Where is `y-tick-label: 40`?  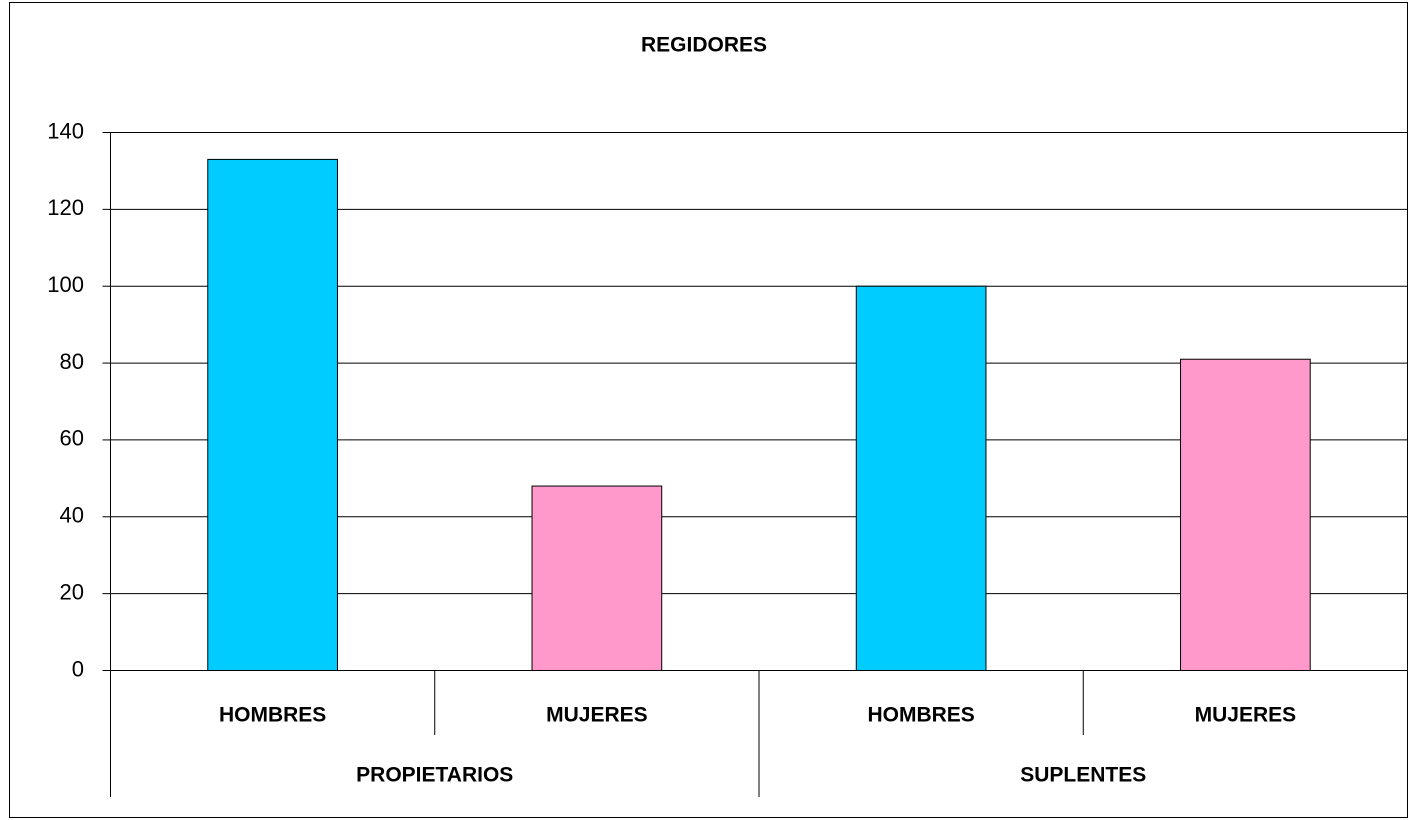 y-tick-label: 40 is located at coordinates (72, 515).